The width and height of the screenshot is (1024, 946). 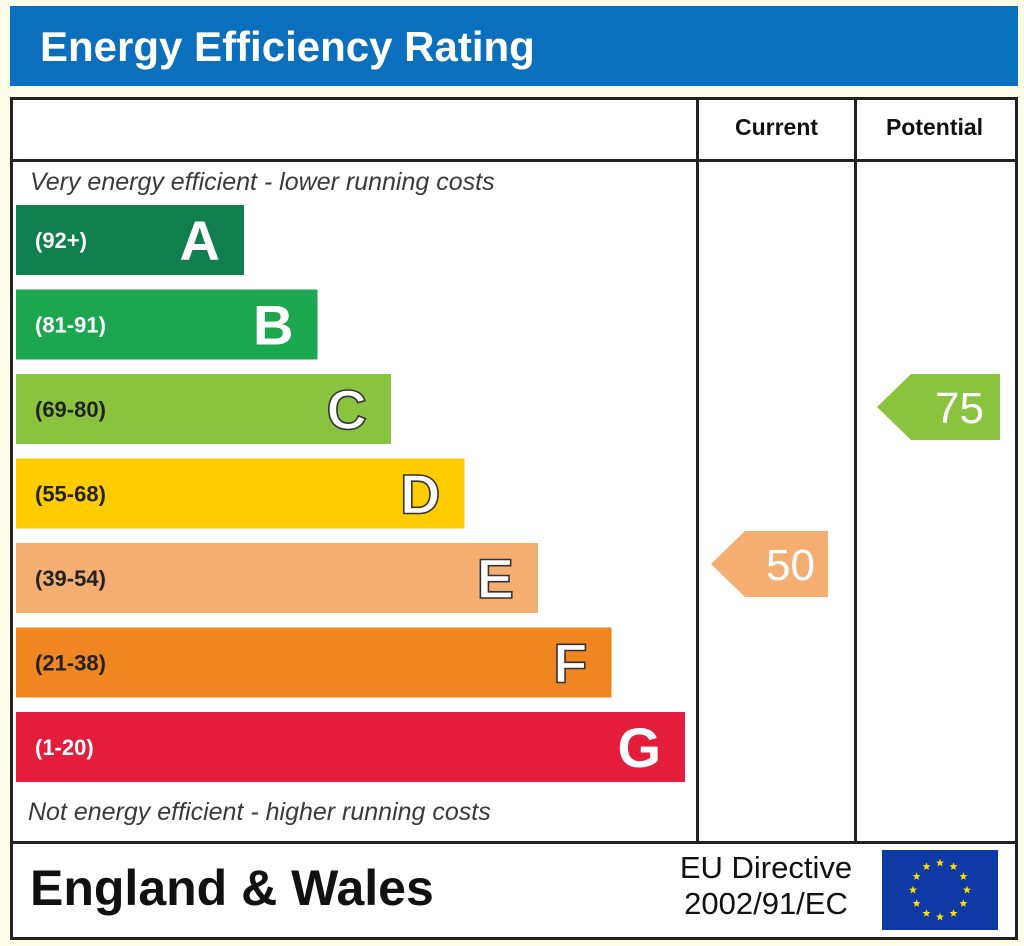 I want to click on rating-arrow-potential, so click(x=938, y=407).